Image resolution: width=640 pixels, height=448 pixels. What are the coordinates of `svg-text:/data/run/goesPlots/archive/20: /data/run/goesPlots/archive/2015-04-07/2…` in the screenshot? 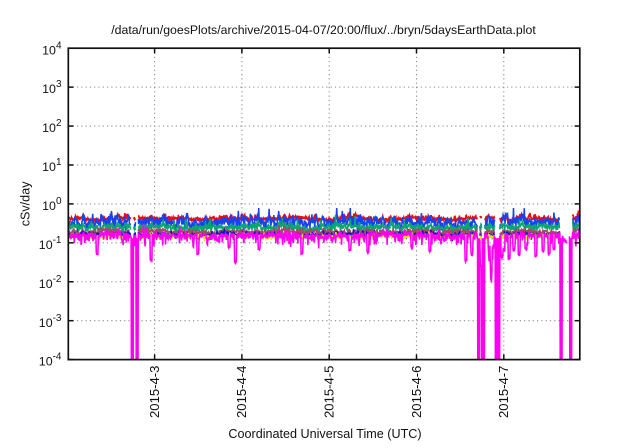 It's located at (323, 30).